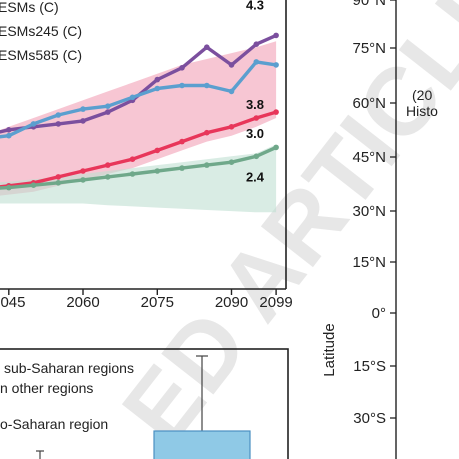 The image size is (459, 459). I want to click on lat-tick-label: 30°N, so click(369, 211).